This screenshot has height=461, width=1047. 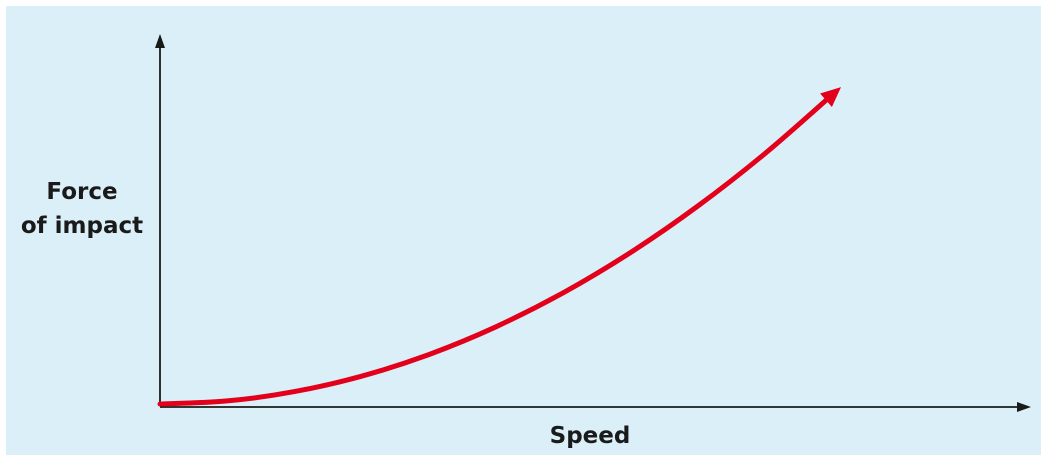 What do you see at coordinates (81, 192) in the screenshot?
I see `y-axis-label-line1: Force` at bounding box center [81, 192].